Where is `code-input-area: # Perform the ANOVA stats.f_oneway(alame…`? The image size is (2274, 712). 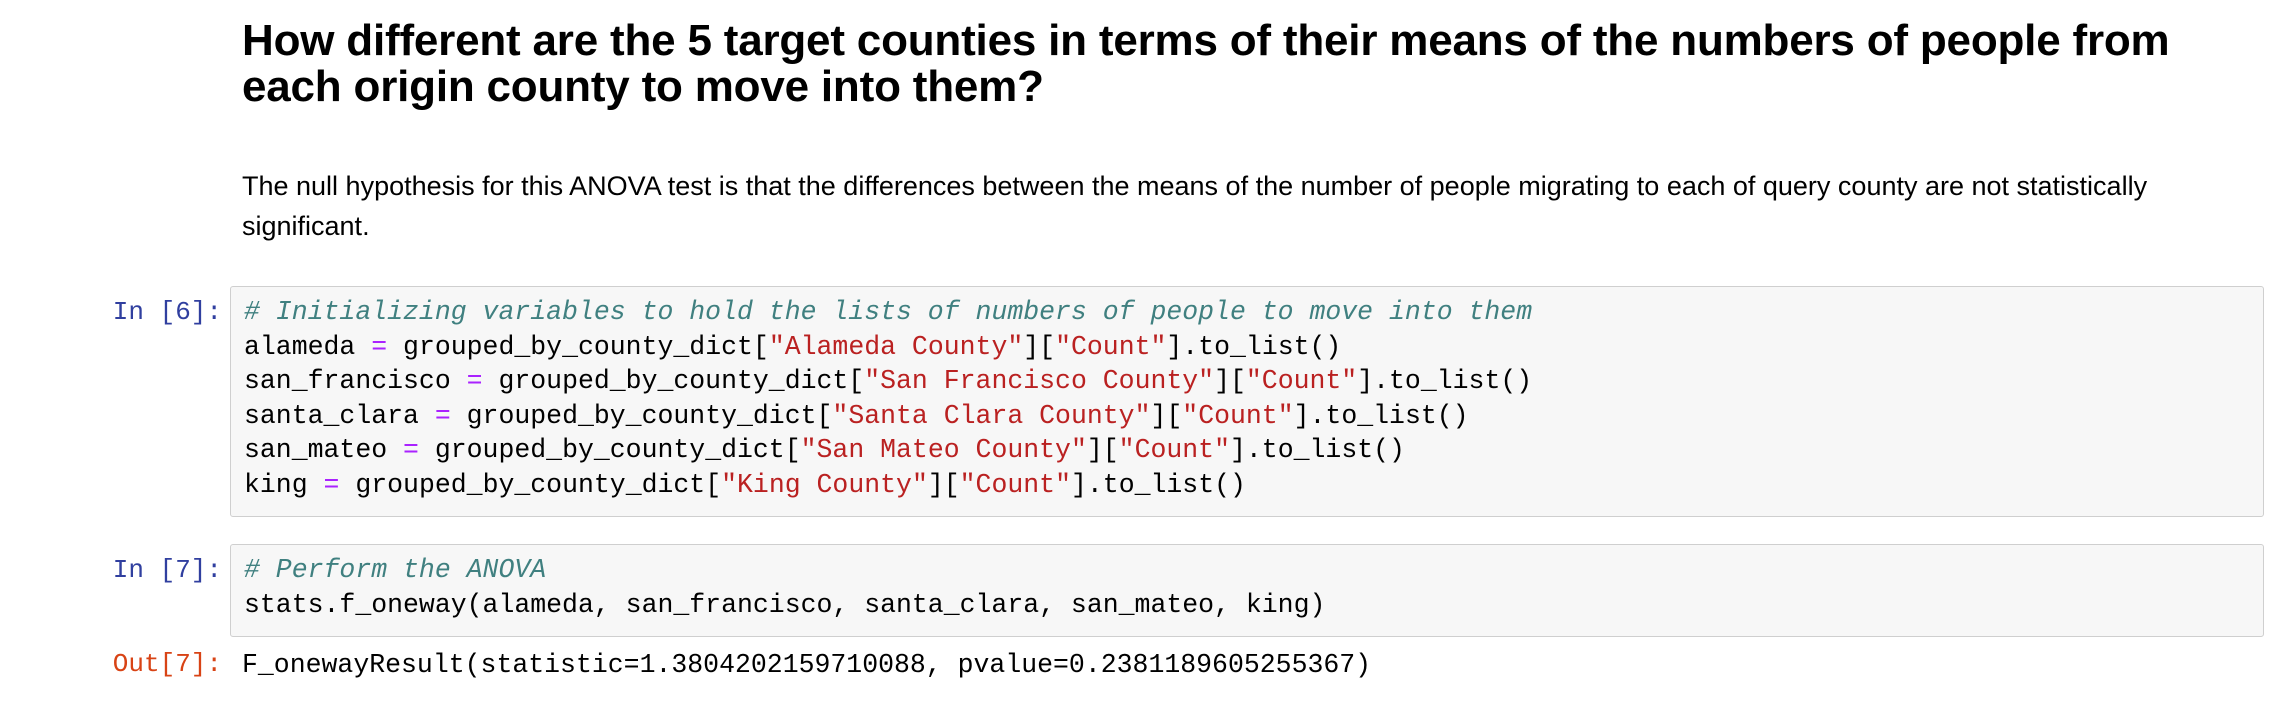
code-input-area: # Perform the ANOVA stats.f_oneway(alame… is located at coordinates (1247, 590).